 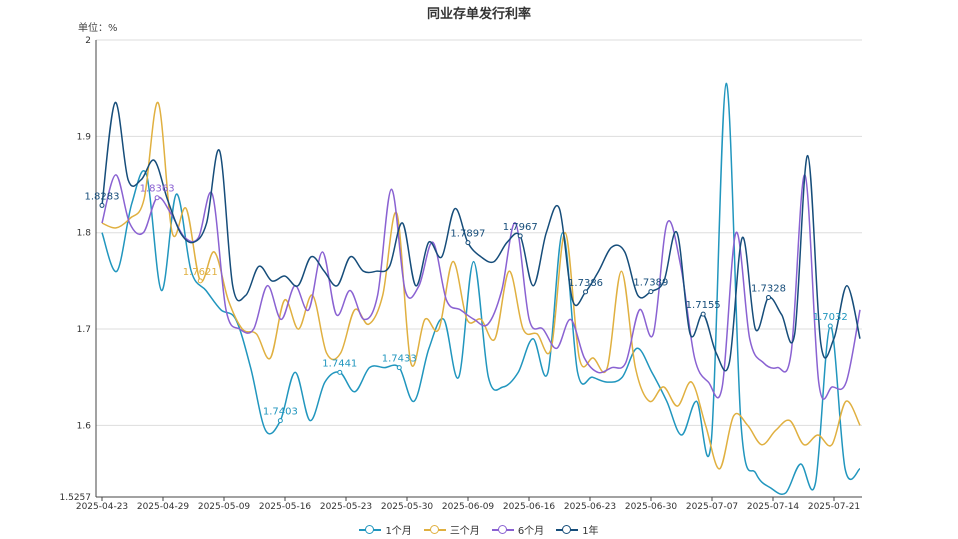 I want to click on data-label: 1.7386, so click(x=585, y=283).